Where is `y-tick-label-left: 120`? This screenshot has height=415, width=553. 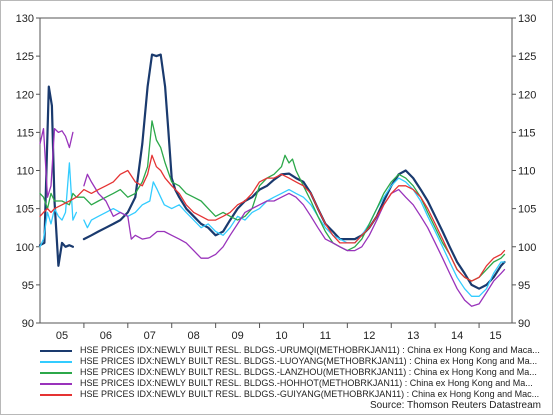
y-tick-label-left: 120 is located at coordinates (25, 95).